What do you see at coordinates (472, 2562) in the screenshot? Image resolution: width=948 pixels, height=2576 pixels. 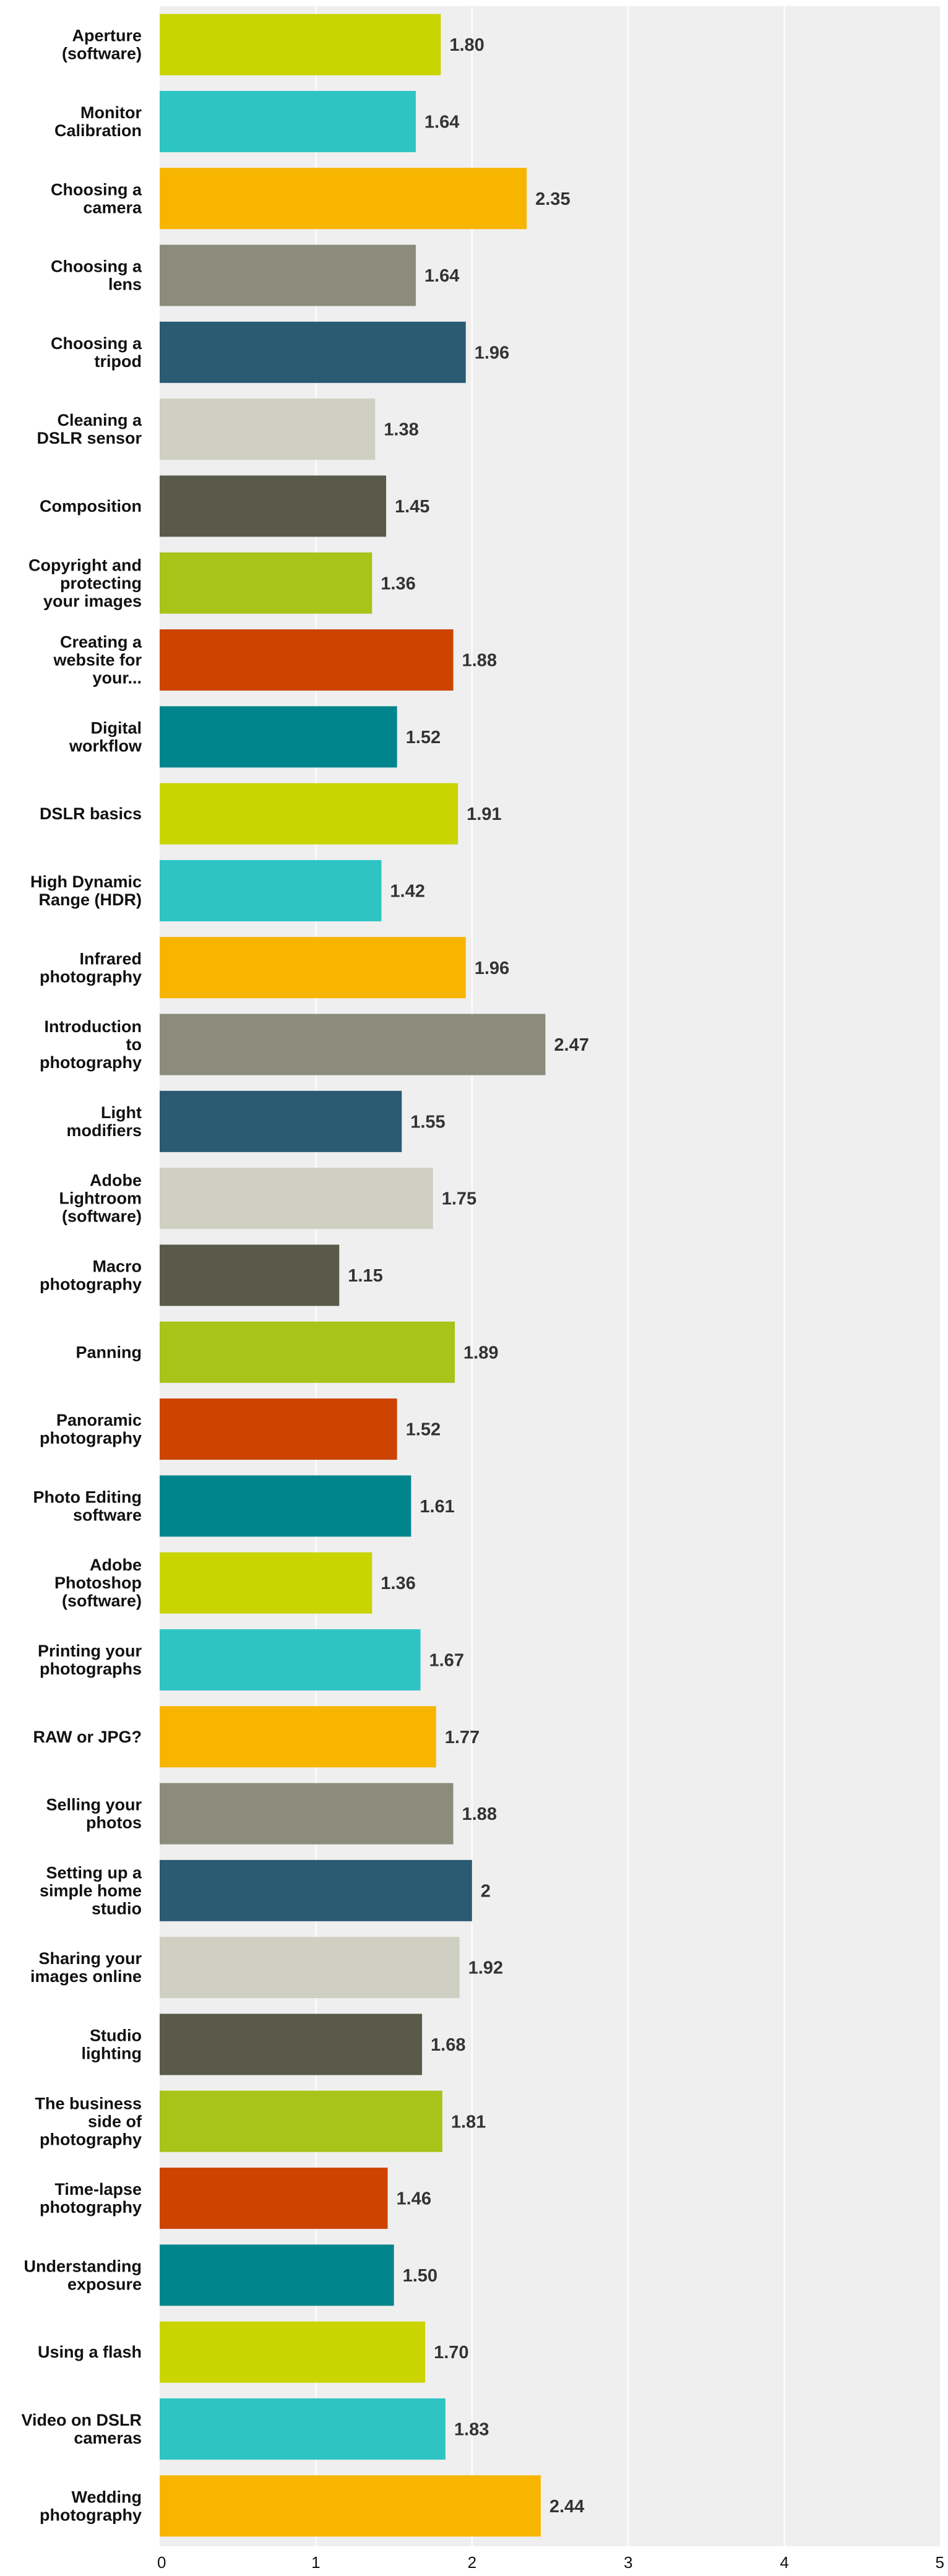 I see `x-tick-label: 2` at bounding box center [472, 2562].